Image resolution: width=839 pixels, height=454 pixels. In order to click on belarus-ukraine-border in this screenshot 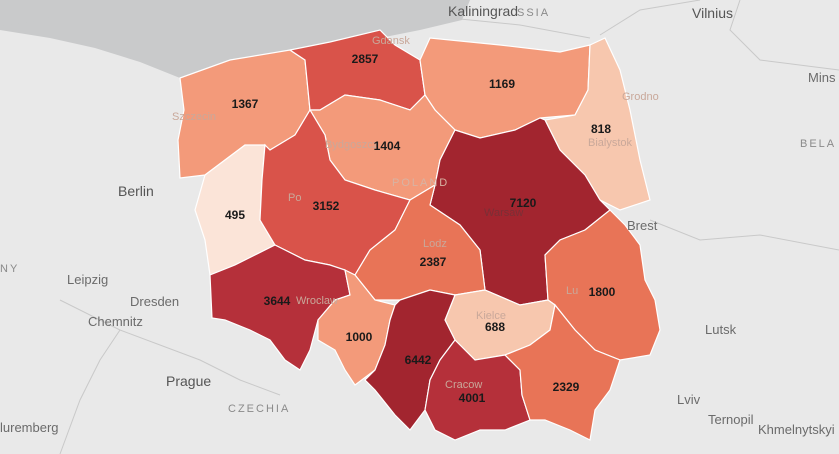, I will do `click(744, 235)`.